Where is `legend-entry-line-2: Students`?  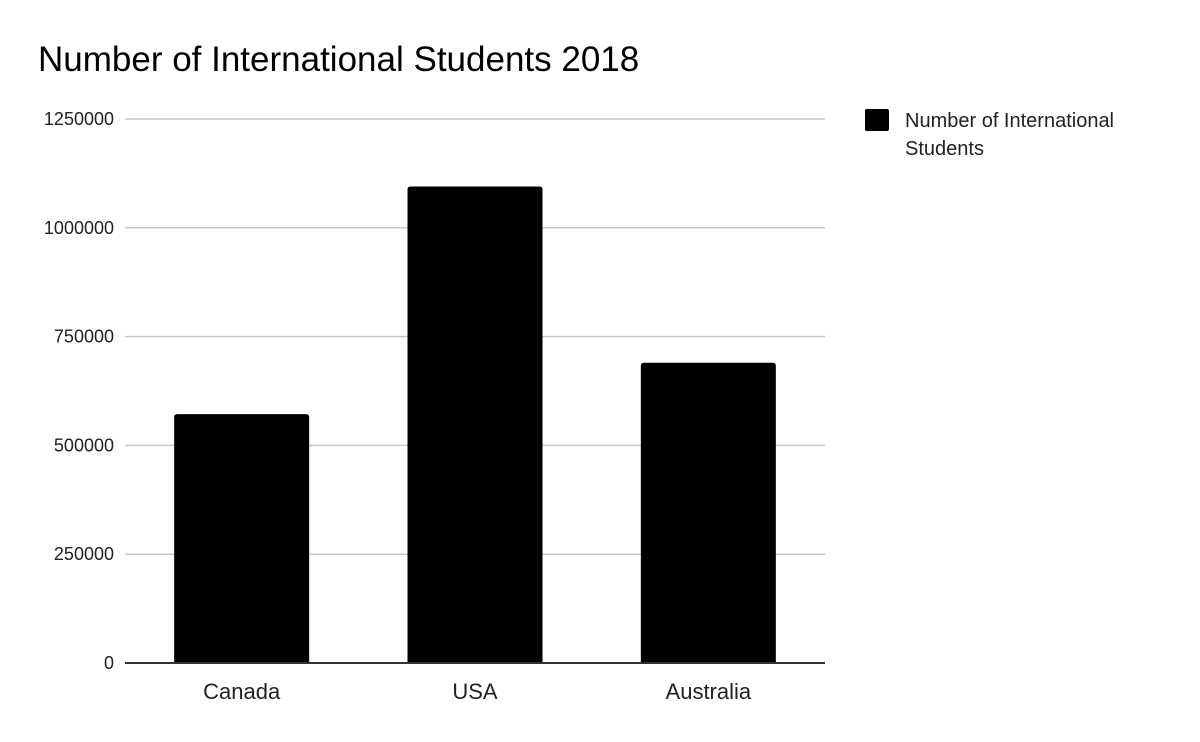
legend-entry-line-2: Students is located at coordinates (944, 149).